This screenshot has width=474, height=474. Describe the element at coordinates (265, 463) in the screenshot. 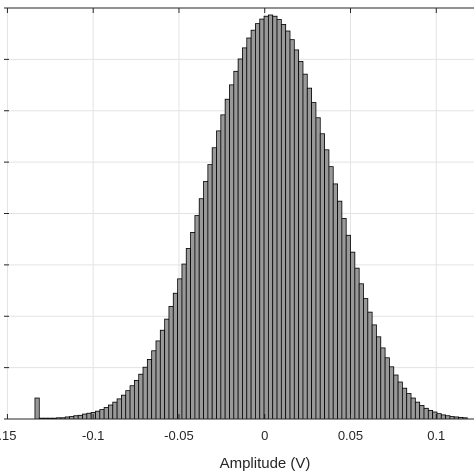

I see `x-axis-label: Amplitude (V)` at that location.